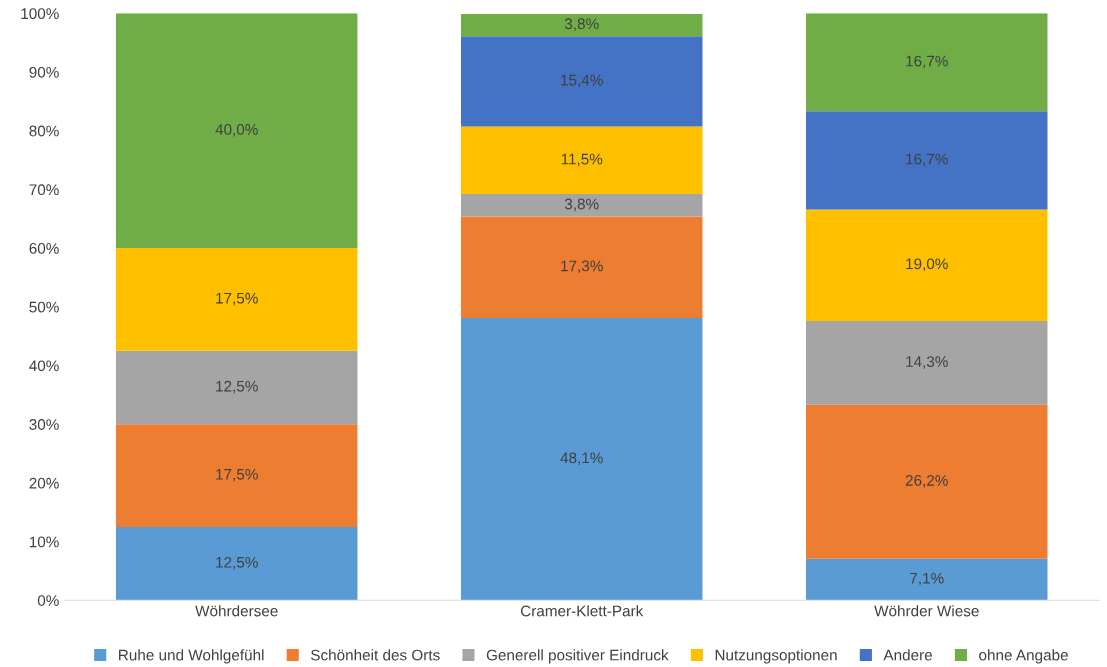 Image resolution: width=1107 pixels, height=667 pixels. What do you see at coordinates (1023, 656) in the screenshot?
I see `legend-label: ohne Angabe` at bounding box center [1023, 656].